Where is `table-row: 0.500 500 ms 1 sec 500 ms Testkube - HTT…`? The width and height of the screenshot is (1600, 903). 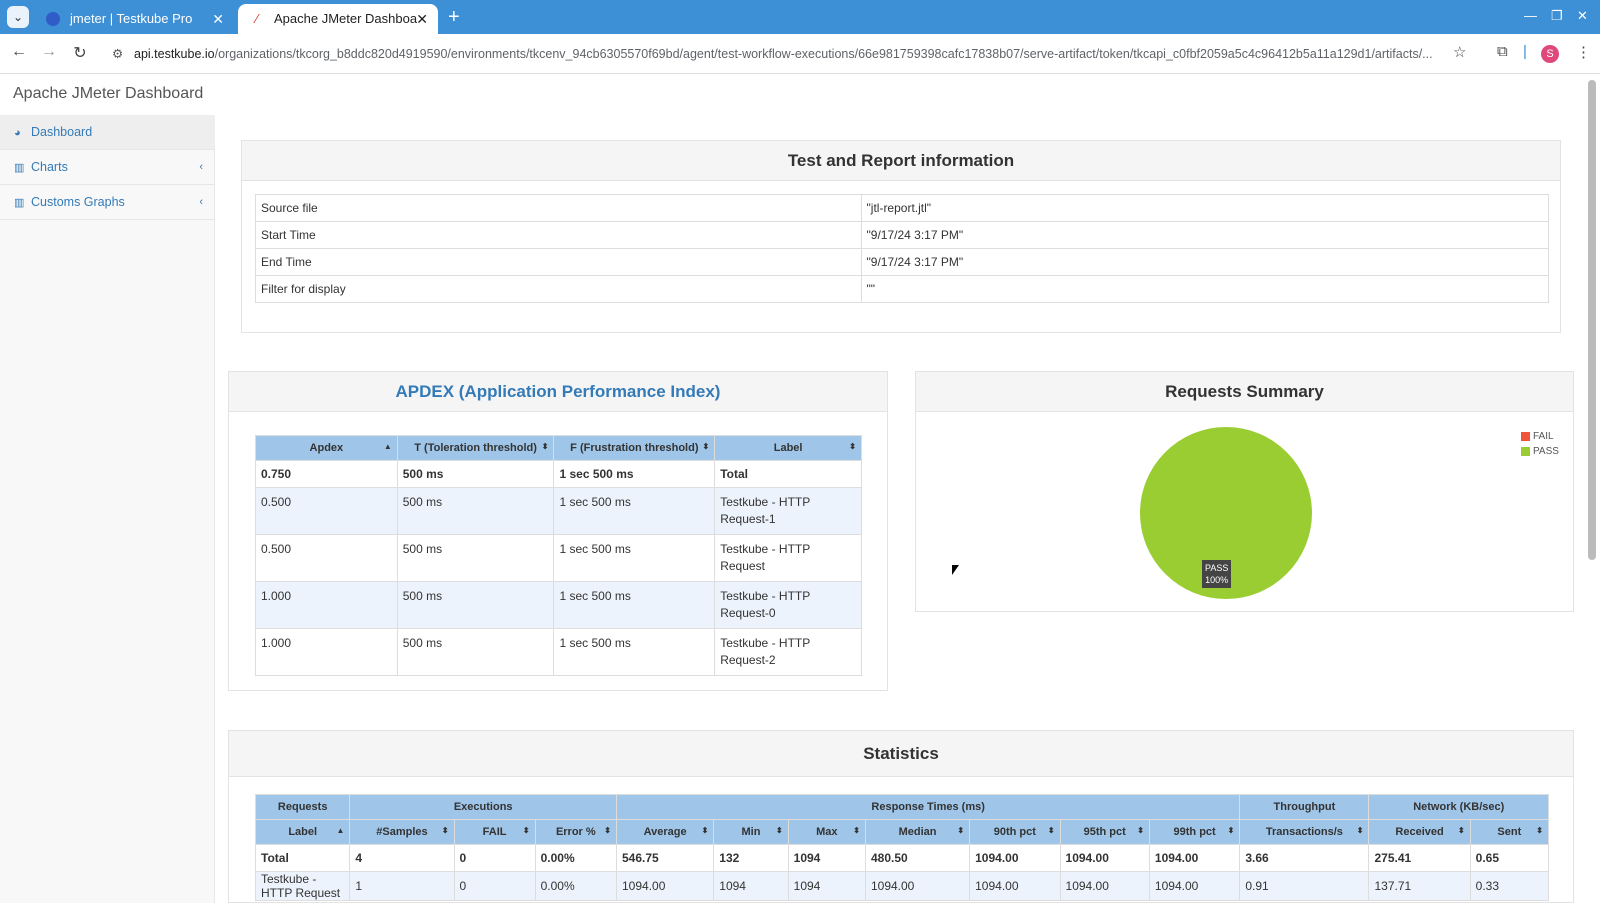 table-row: 0.500 500 ms 1 sec 500 ms Testkube - HTT… is located at coordinates (558, 511).